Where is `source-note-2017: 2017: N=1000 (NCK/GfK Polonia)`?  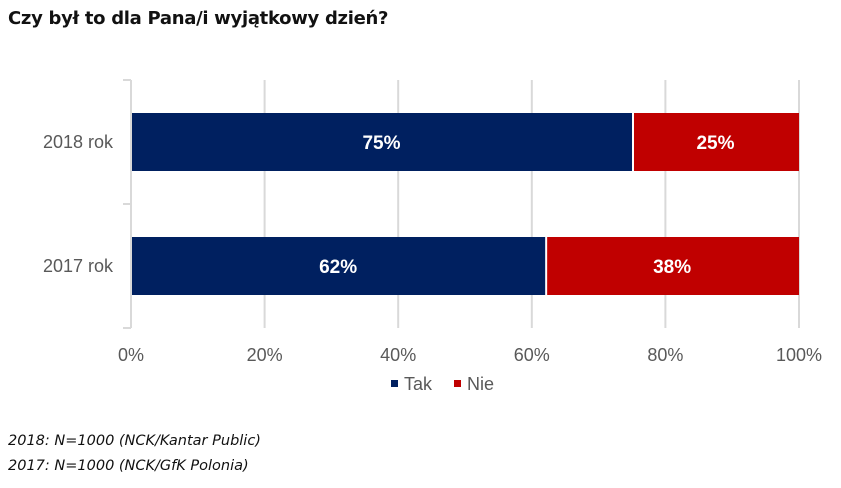
source-note-2017: 2017: N=1000 (NCK/GfK Polonia) is located at coordinates (128, 466).